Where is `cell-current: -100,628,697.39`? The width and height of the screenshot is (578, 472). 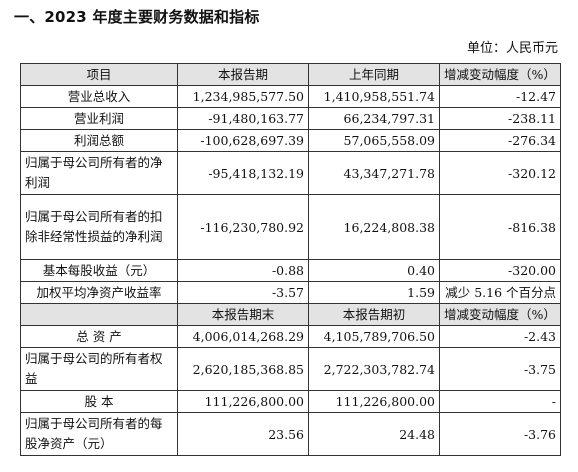
cell-current: -100,628,697.39 is located at coordinates (243, 140).